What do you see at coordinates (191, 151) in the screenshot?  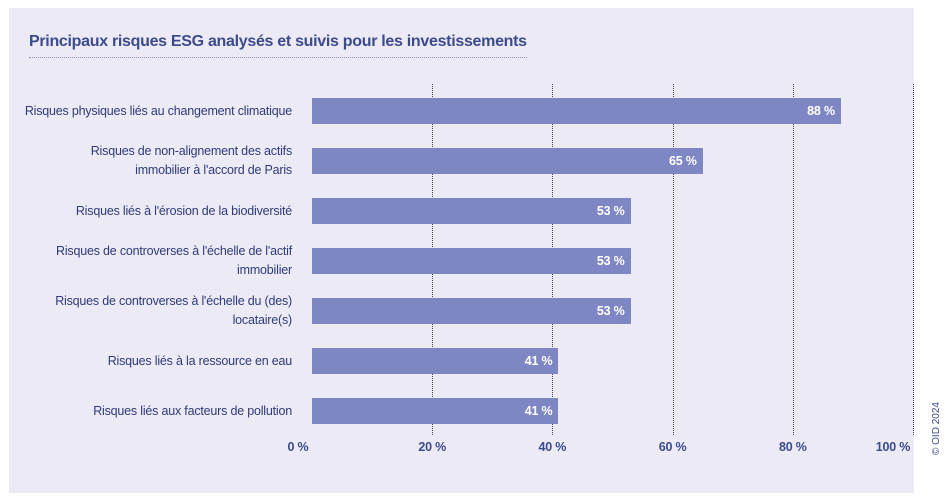 I see `category-label-line: Risques de non-alignement des actifs` at bounding box center [191, 151].